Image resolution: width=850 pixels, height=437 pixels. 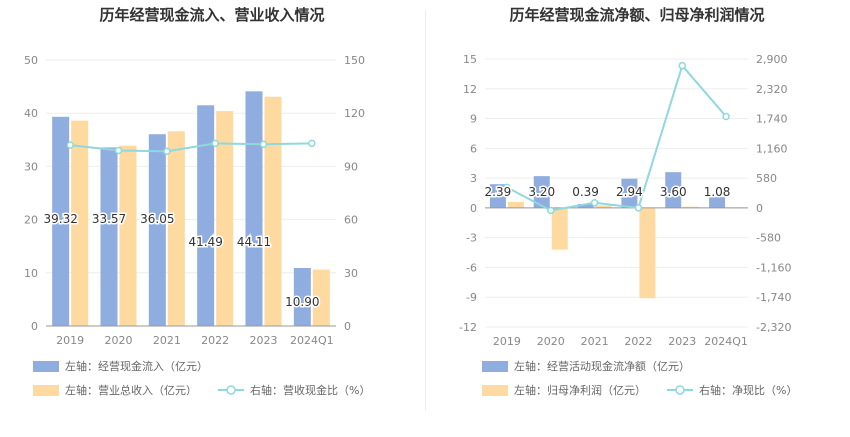 I want to click on right-tick-label: 30, so click(x=351, y=273).